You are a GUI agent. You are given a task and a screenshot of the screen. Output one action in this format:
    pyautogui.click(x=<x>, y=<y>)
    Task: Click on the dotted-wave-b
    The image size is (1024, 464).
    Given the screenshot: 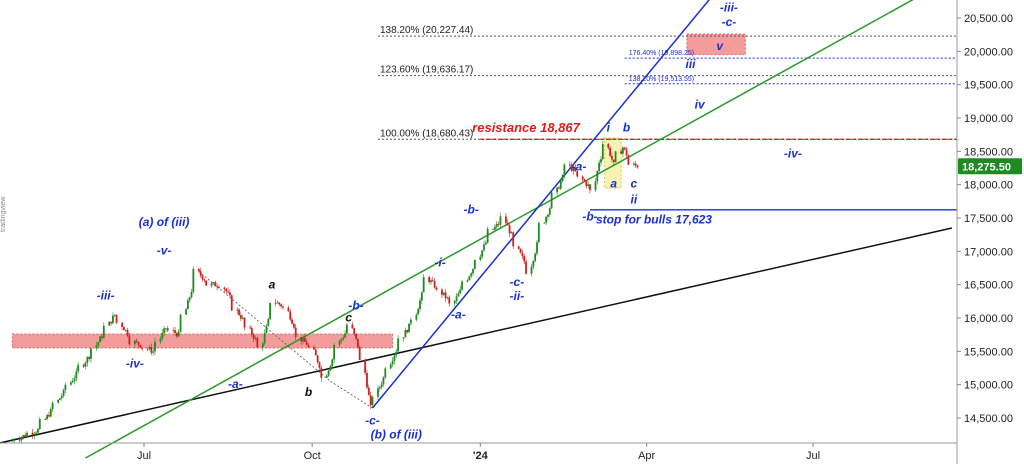 What is the action you would take?
    pyautogui.click(x=264, y=326)
    